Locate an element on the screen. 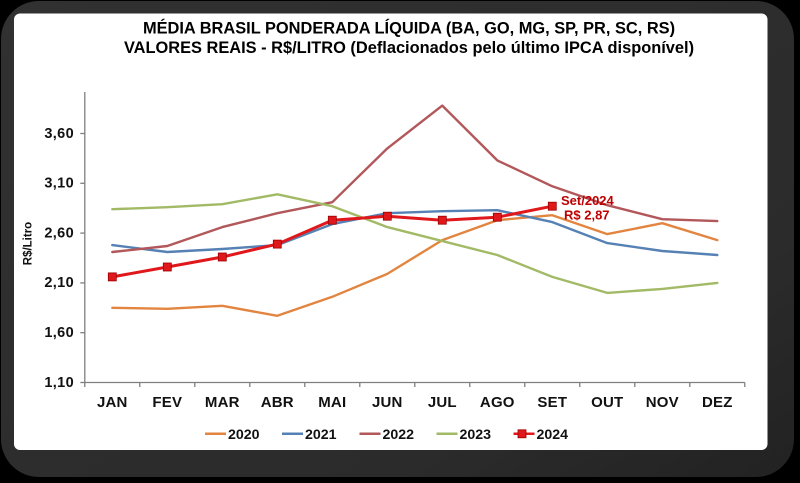 The image size is (800, 483). svg-text: 2,10 is located at coordinates (59, 283).